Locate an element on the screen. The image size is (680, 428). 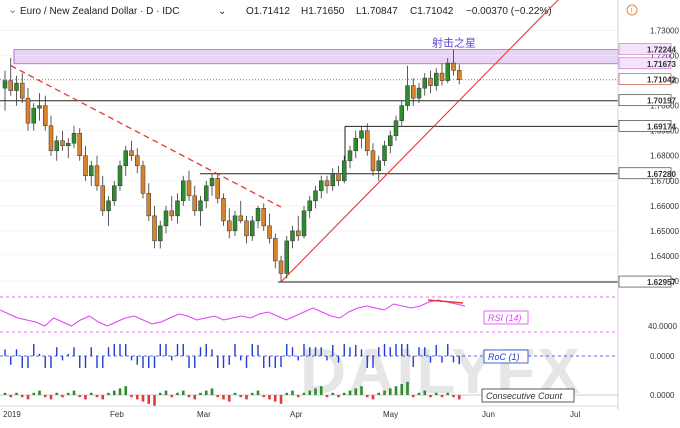
price-highlight-label: 1.67280 is located at coordinates (661, 174).